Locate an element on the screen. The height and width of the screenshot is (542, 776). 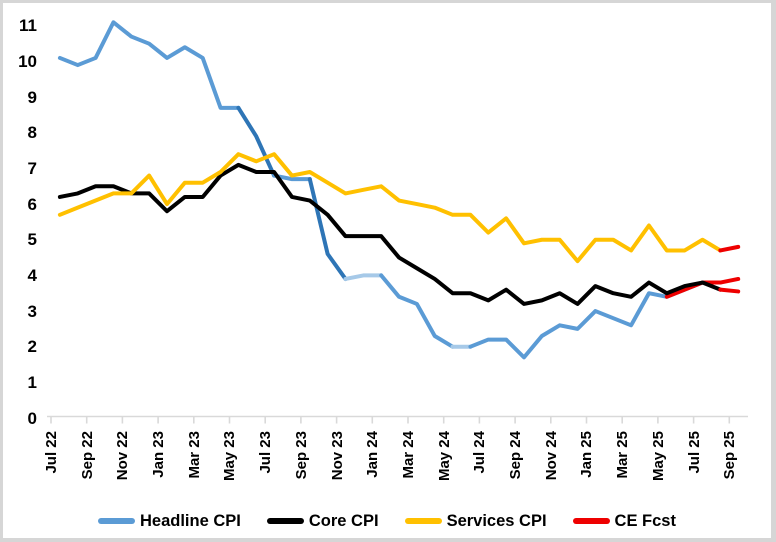
x-axis-label: May 23 is located at coordinates (230, 456).